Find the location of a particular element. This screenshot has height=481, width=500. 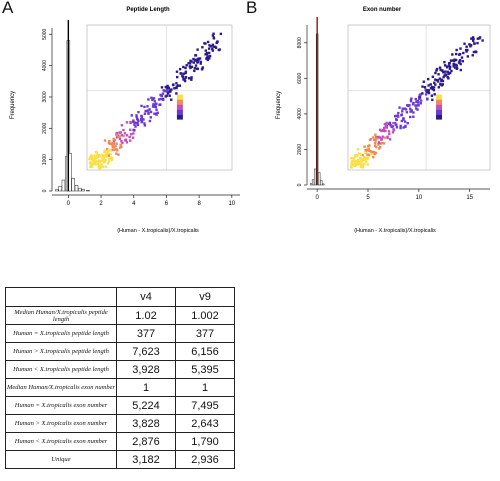

column-header is located at coordinates (61, 297).